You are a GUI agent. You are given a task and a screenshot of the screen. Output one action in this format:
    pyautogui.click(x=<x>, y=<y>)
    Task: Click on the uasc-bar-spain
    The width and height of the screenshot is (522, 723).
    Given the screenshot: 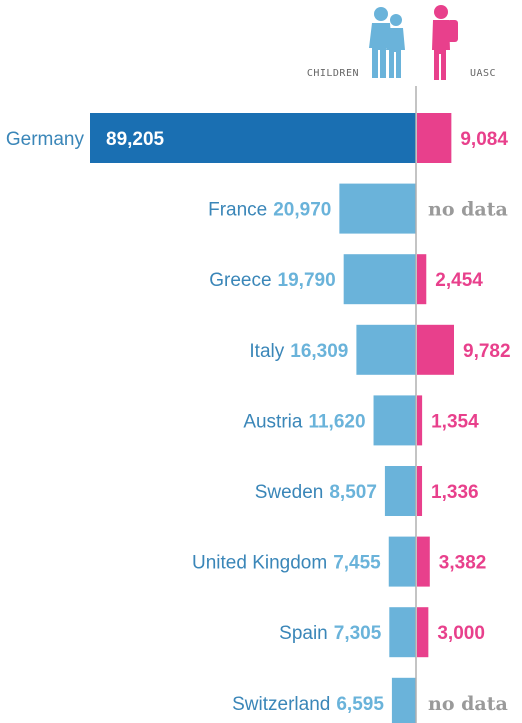 What is the action you would take?
    pyautogui.click(x=423, y=632)
    